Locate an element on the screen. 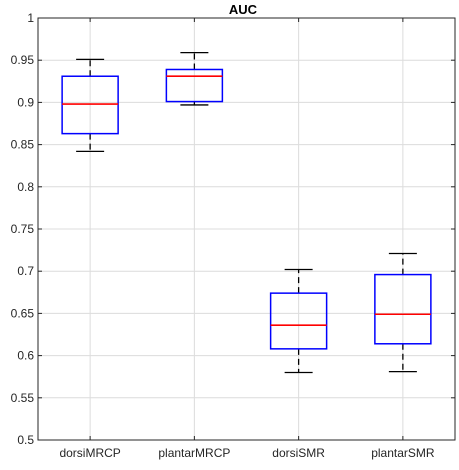 This screenshot has height=470, width=459. x-tick-label-plantarMRCP: plantarMRCP is located at coordinates (194, 453).